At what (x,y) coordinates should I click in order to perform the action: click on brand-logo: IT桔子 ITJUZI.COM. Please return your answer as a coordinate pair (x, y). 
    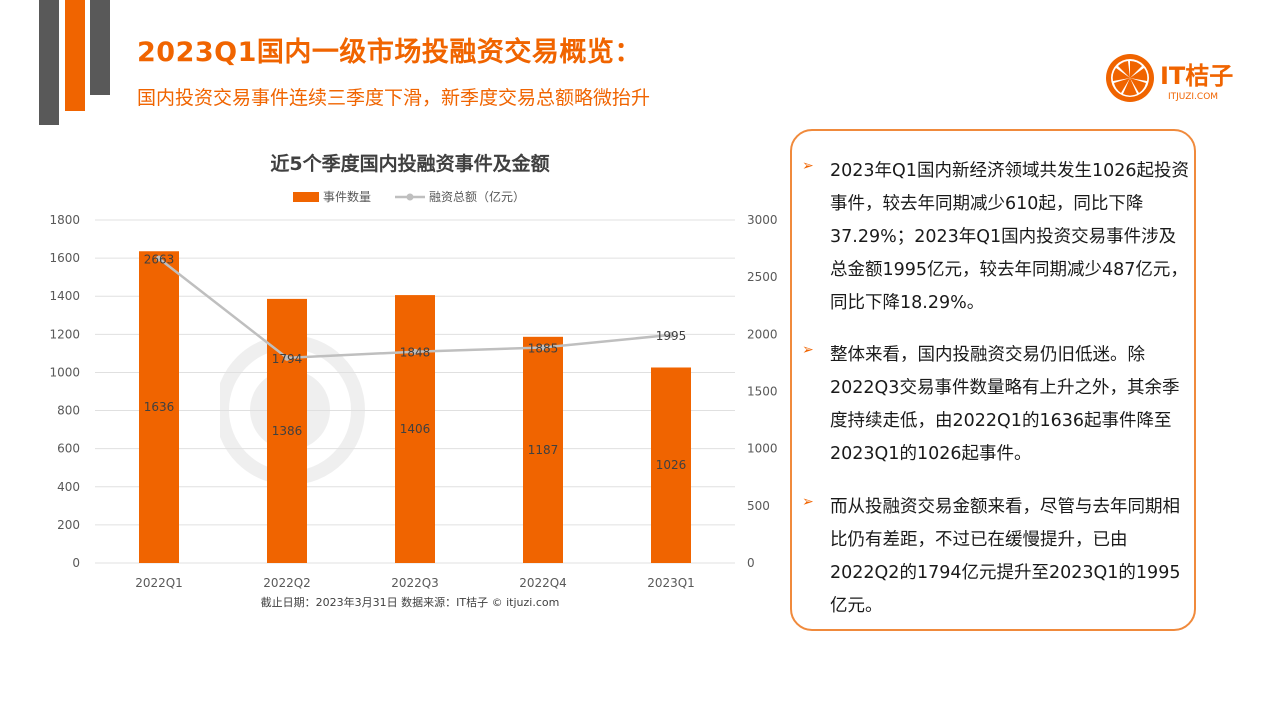
    Looking at the image, I should click on (1174, 80).